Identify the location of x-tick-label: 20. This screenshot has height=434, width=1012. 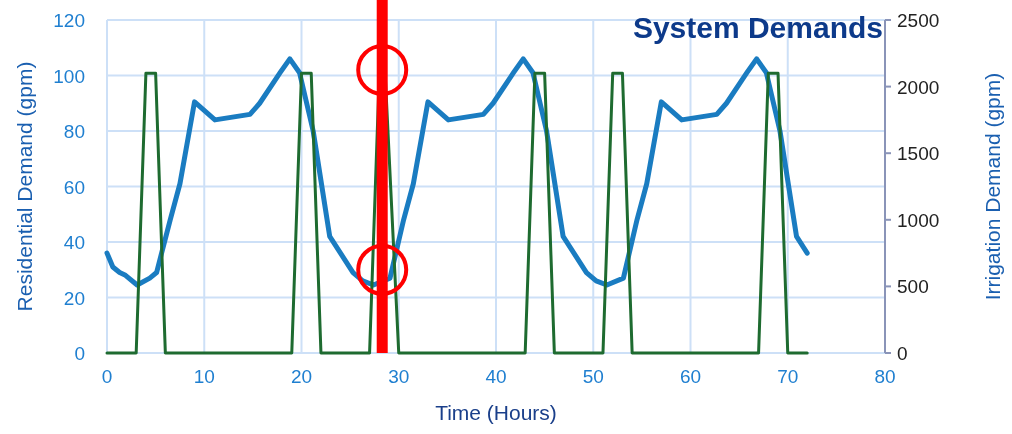
(301, 376).